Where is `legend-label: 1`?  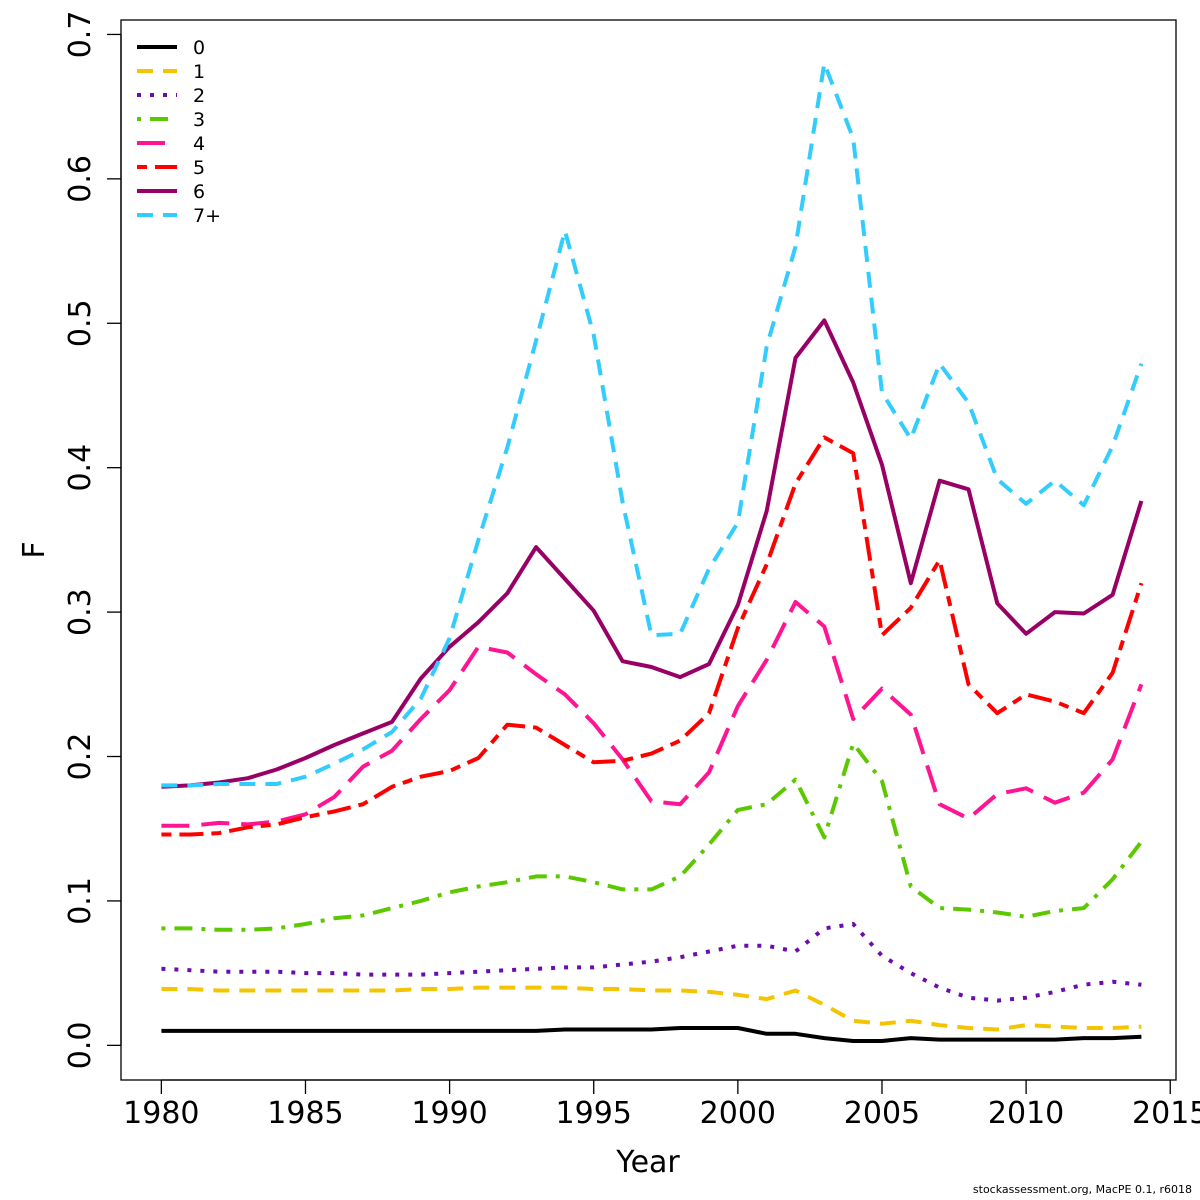
legend-label: 1 is located at coordinates (199, 72).